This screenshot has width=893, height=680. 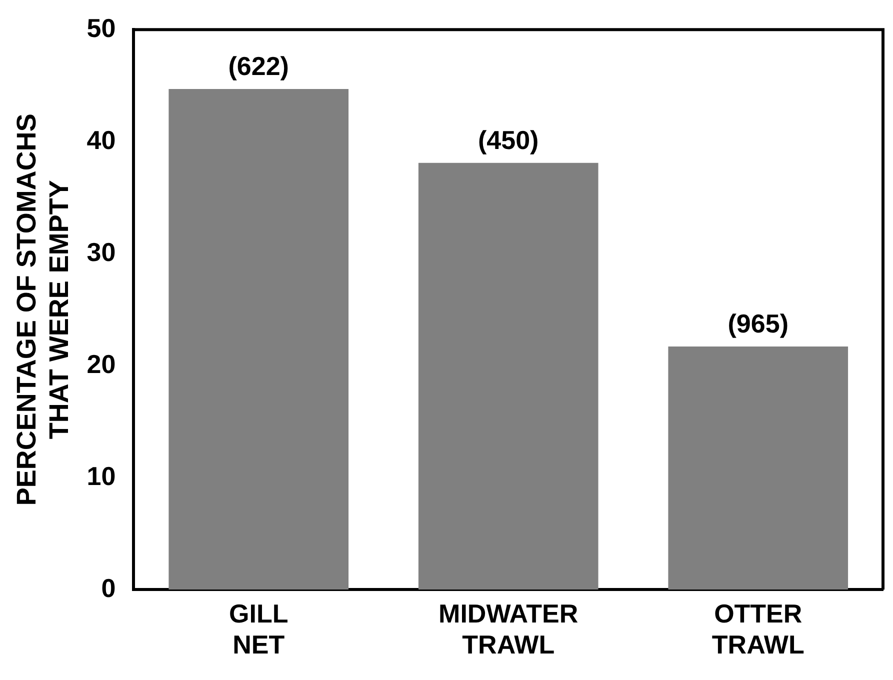 What do you see at coordinates (101, 27) in the screenshot?
I see `y-tick-label: 50` at bounding box center [101, 27].